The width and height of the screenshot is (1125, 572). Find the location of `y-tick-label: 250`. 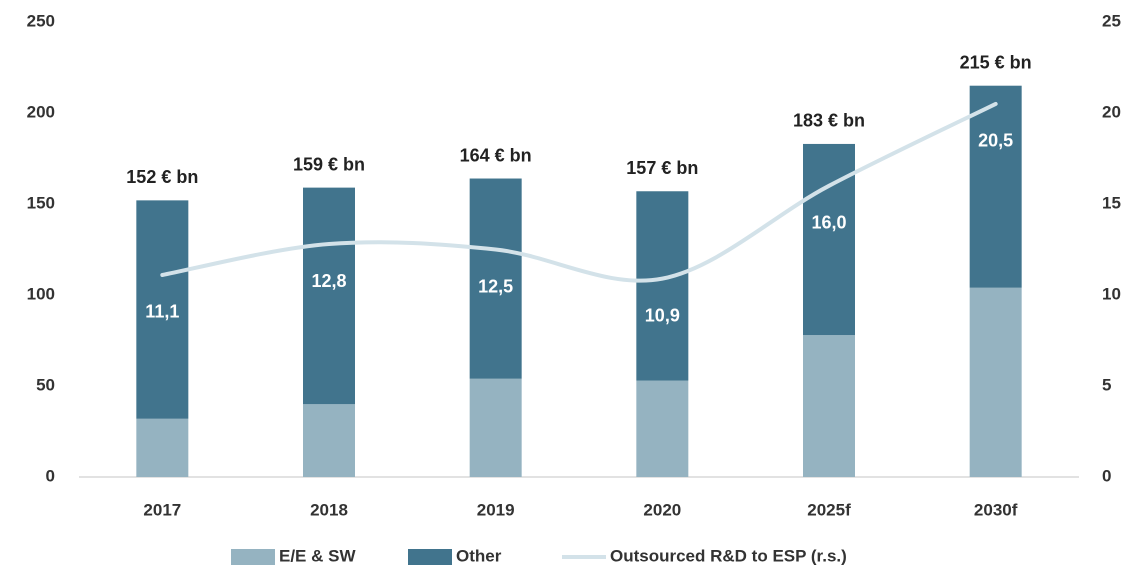

y-tick-label: 250 is located at coordinates (41, 20).